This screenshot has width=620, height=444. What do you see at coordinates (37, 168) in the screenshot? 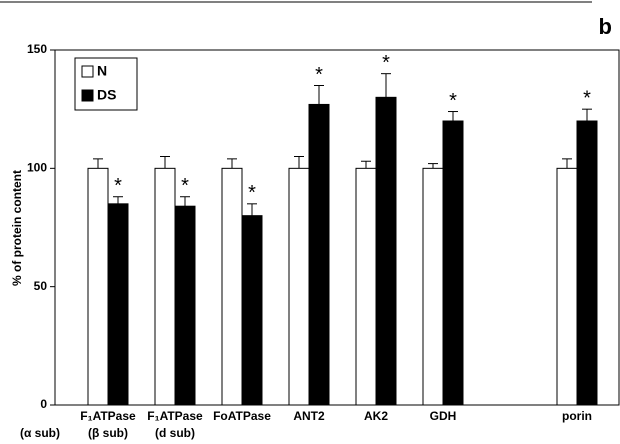
I see `y-tick-label: 100` at bounding box center [37, 168].